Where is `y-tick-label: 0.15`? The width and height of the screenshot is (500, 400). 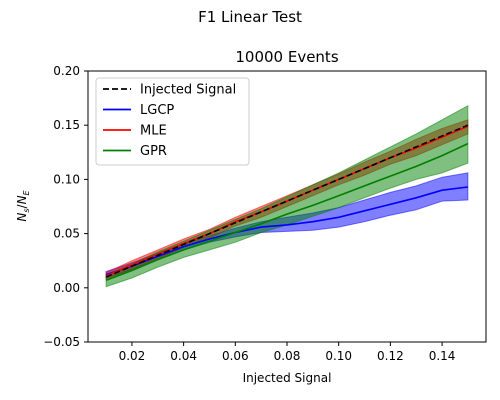
y-tick-label: 0.15 is located at coordinates (66, 125).